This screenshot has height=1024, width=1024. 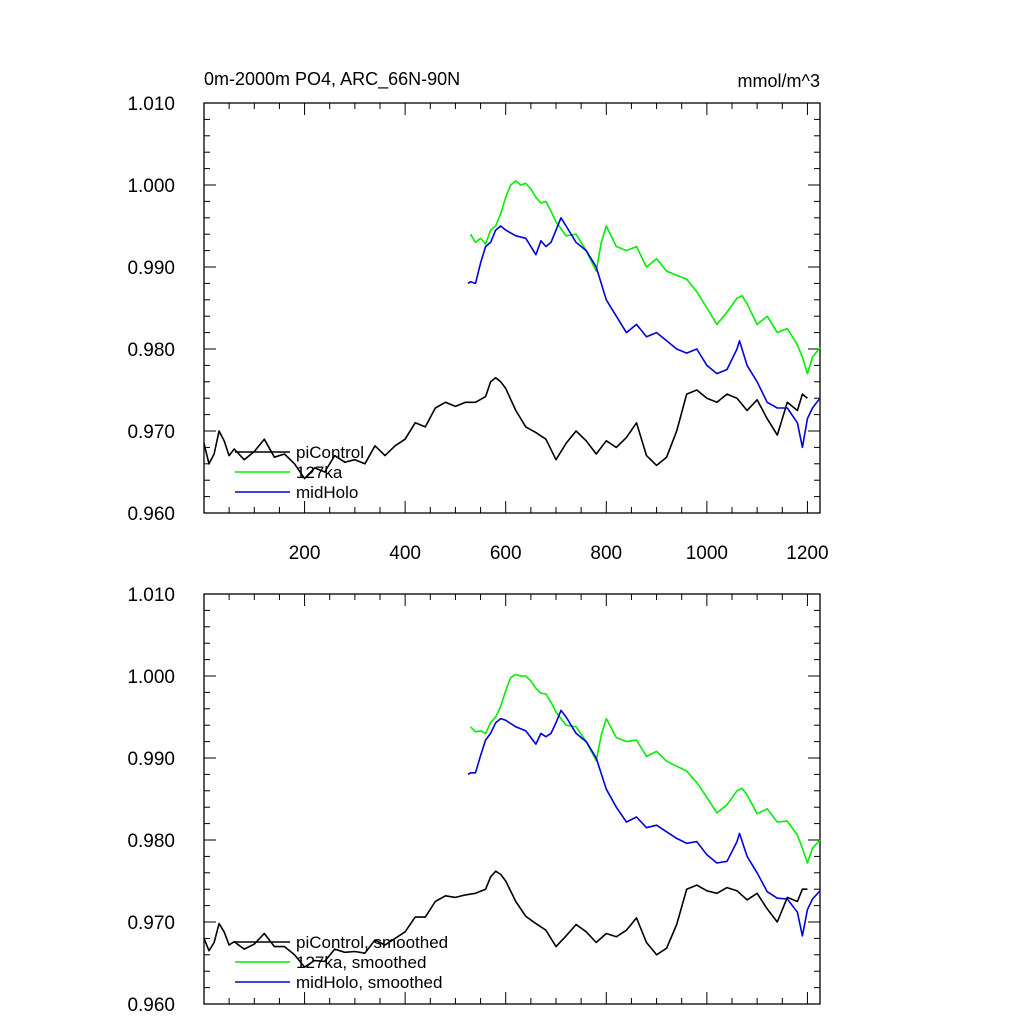 I want to click on legend-label: piControl, smoothed, so click(x=372, y=942).